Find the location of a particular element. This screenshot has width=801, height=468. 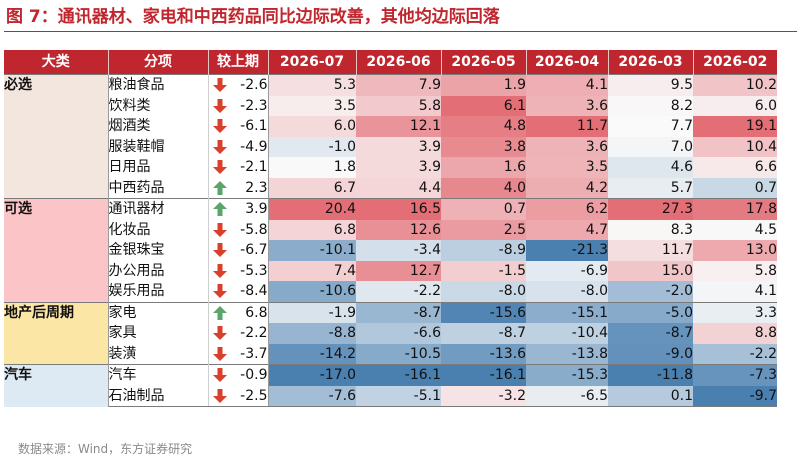

table-row: 烟酒类 -6.1 6.0 12.1 4.8 11.7 7.7 19.1 is located at coordinates (390, 126).